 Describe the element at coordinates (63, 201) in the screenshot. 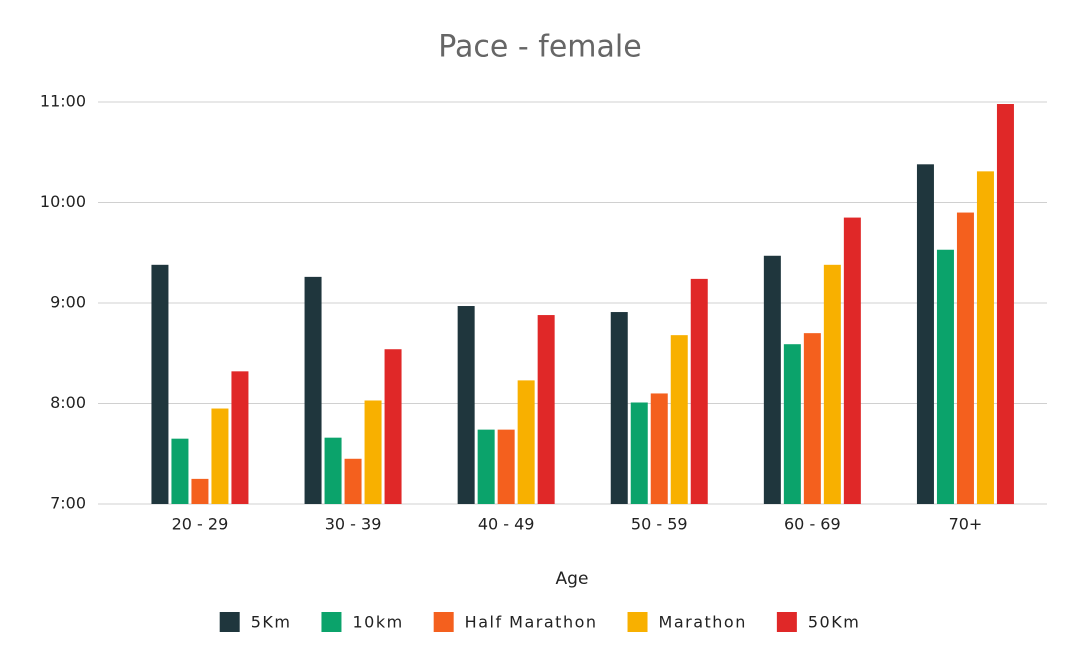

I see `y-tick-label: 10:00` at that location.